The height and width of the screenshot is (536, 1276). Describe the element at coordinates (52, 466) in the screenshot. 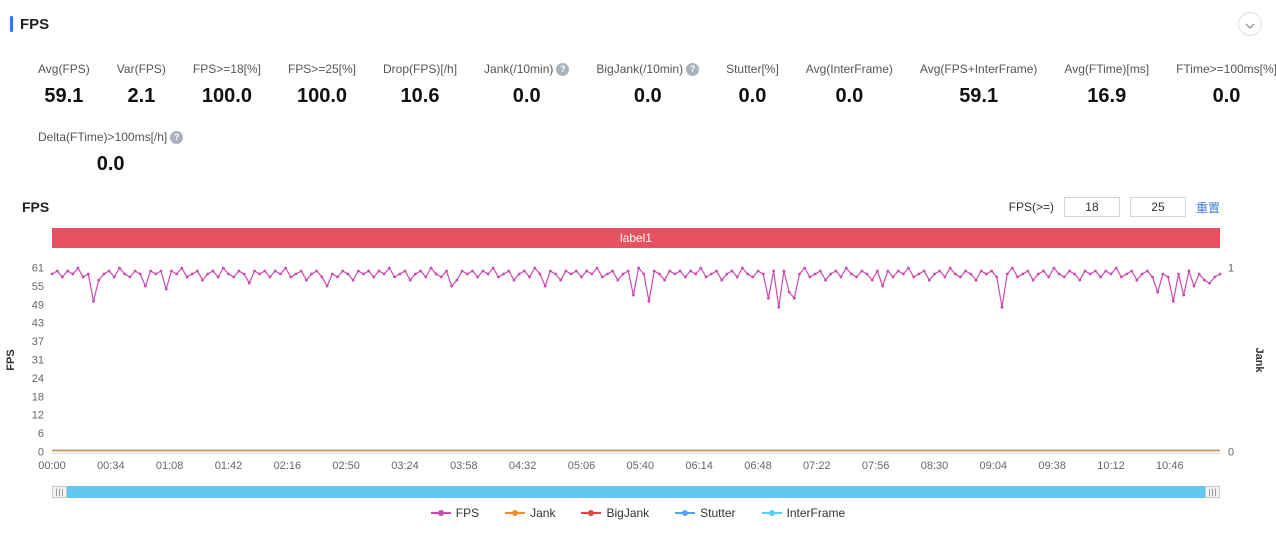

I see `svg-text: 00:00` at that location.